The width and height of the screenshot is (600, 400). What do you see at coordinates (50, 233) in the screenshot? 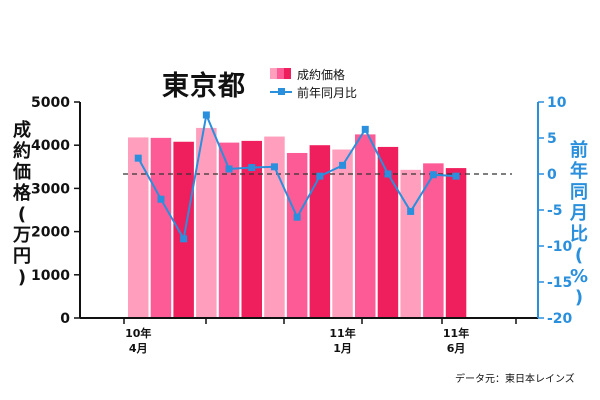
I see `y-left-tick-label: 2000` at bounding box center [50, 233].